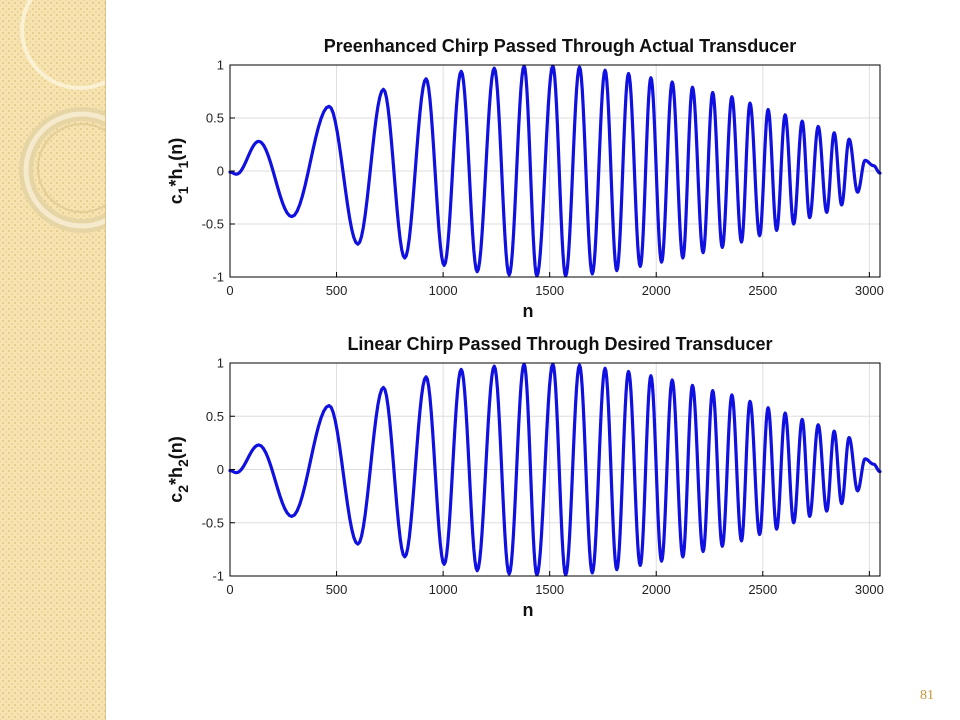  What do you see at coordinates (178, 469) in the screenshot?
I see `y-axis-label: c2*h2(n)` at bounding box center [178, 469].